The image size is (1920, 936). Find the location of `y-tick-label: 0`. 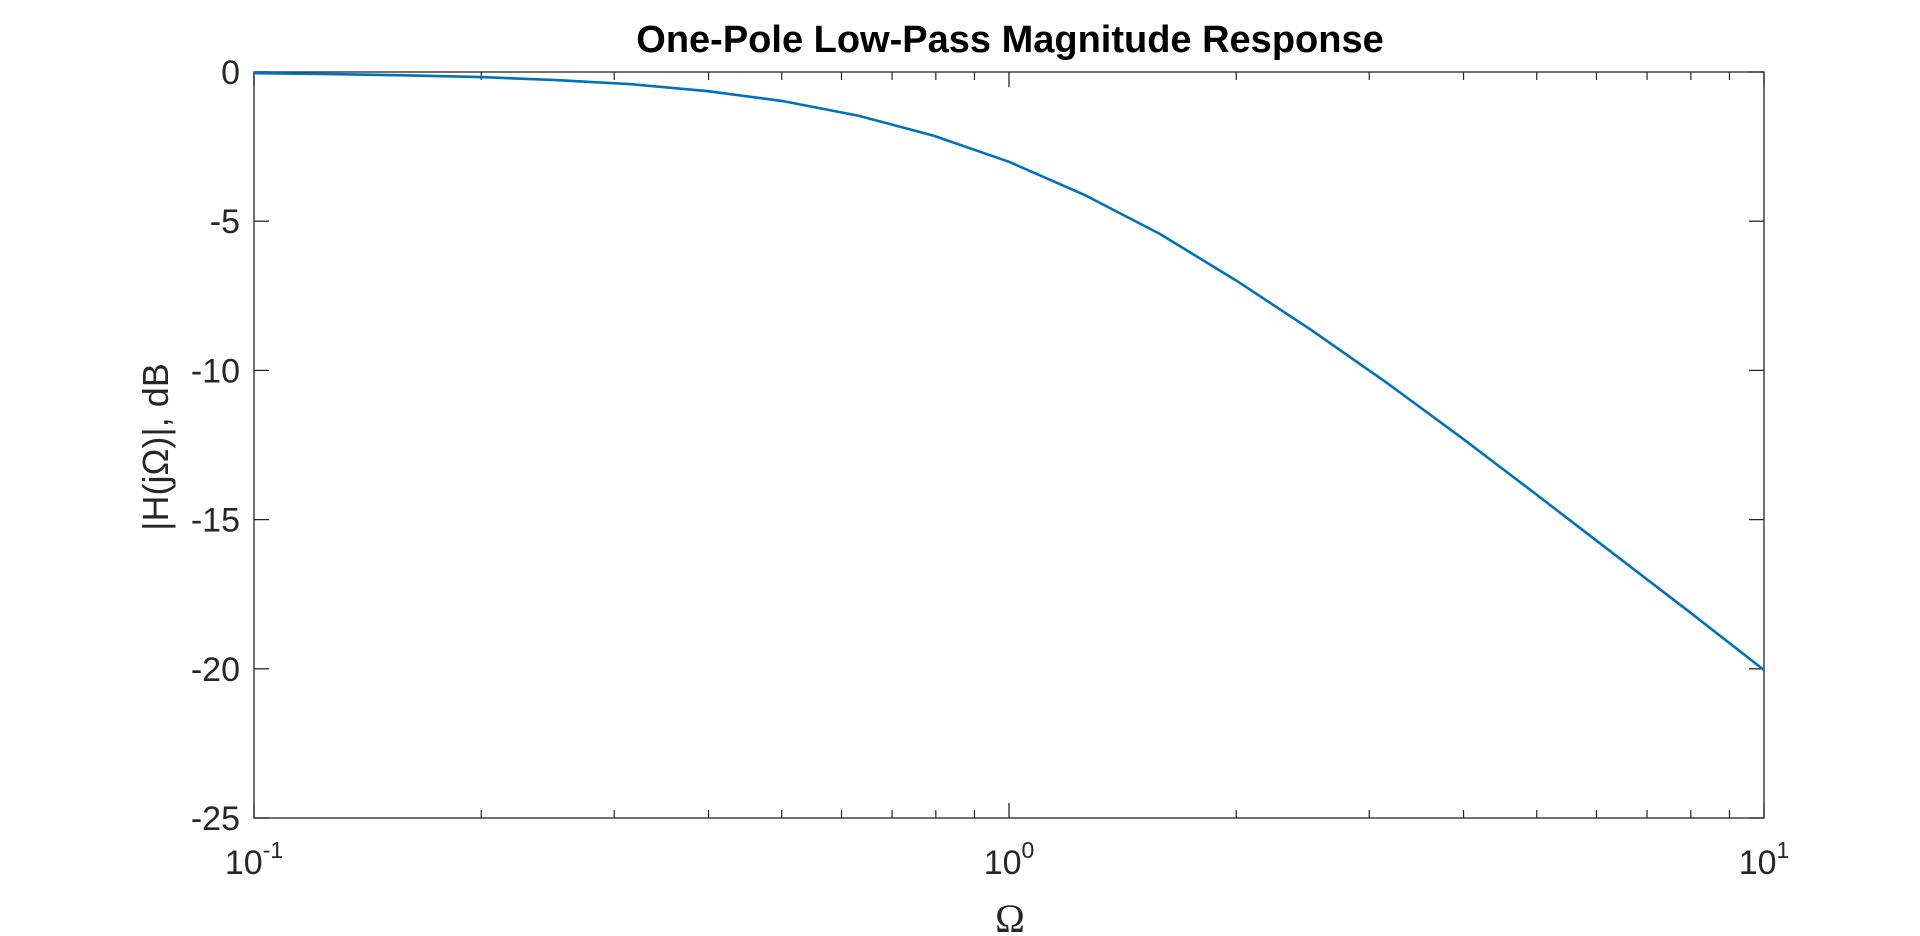

y-tick-label: 0 is located at coordinates (230, 73).